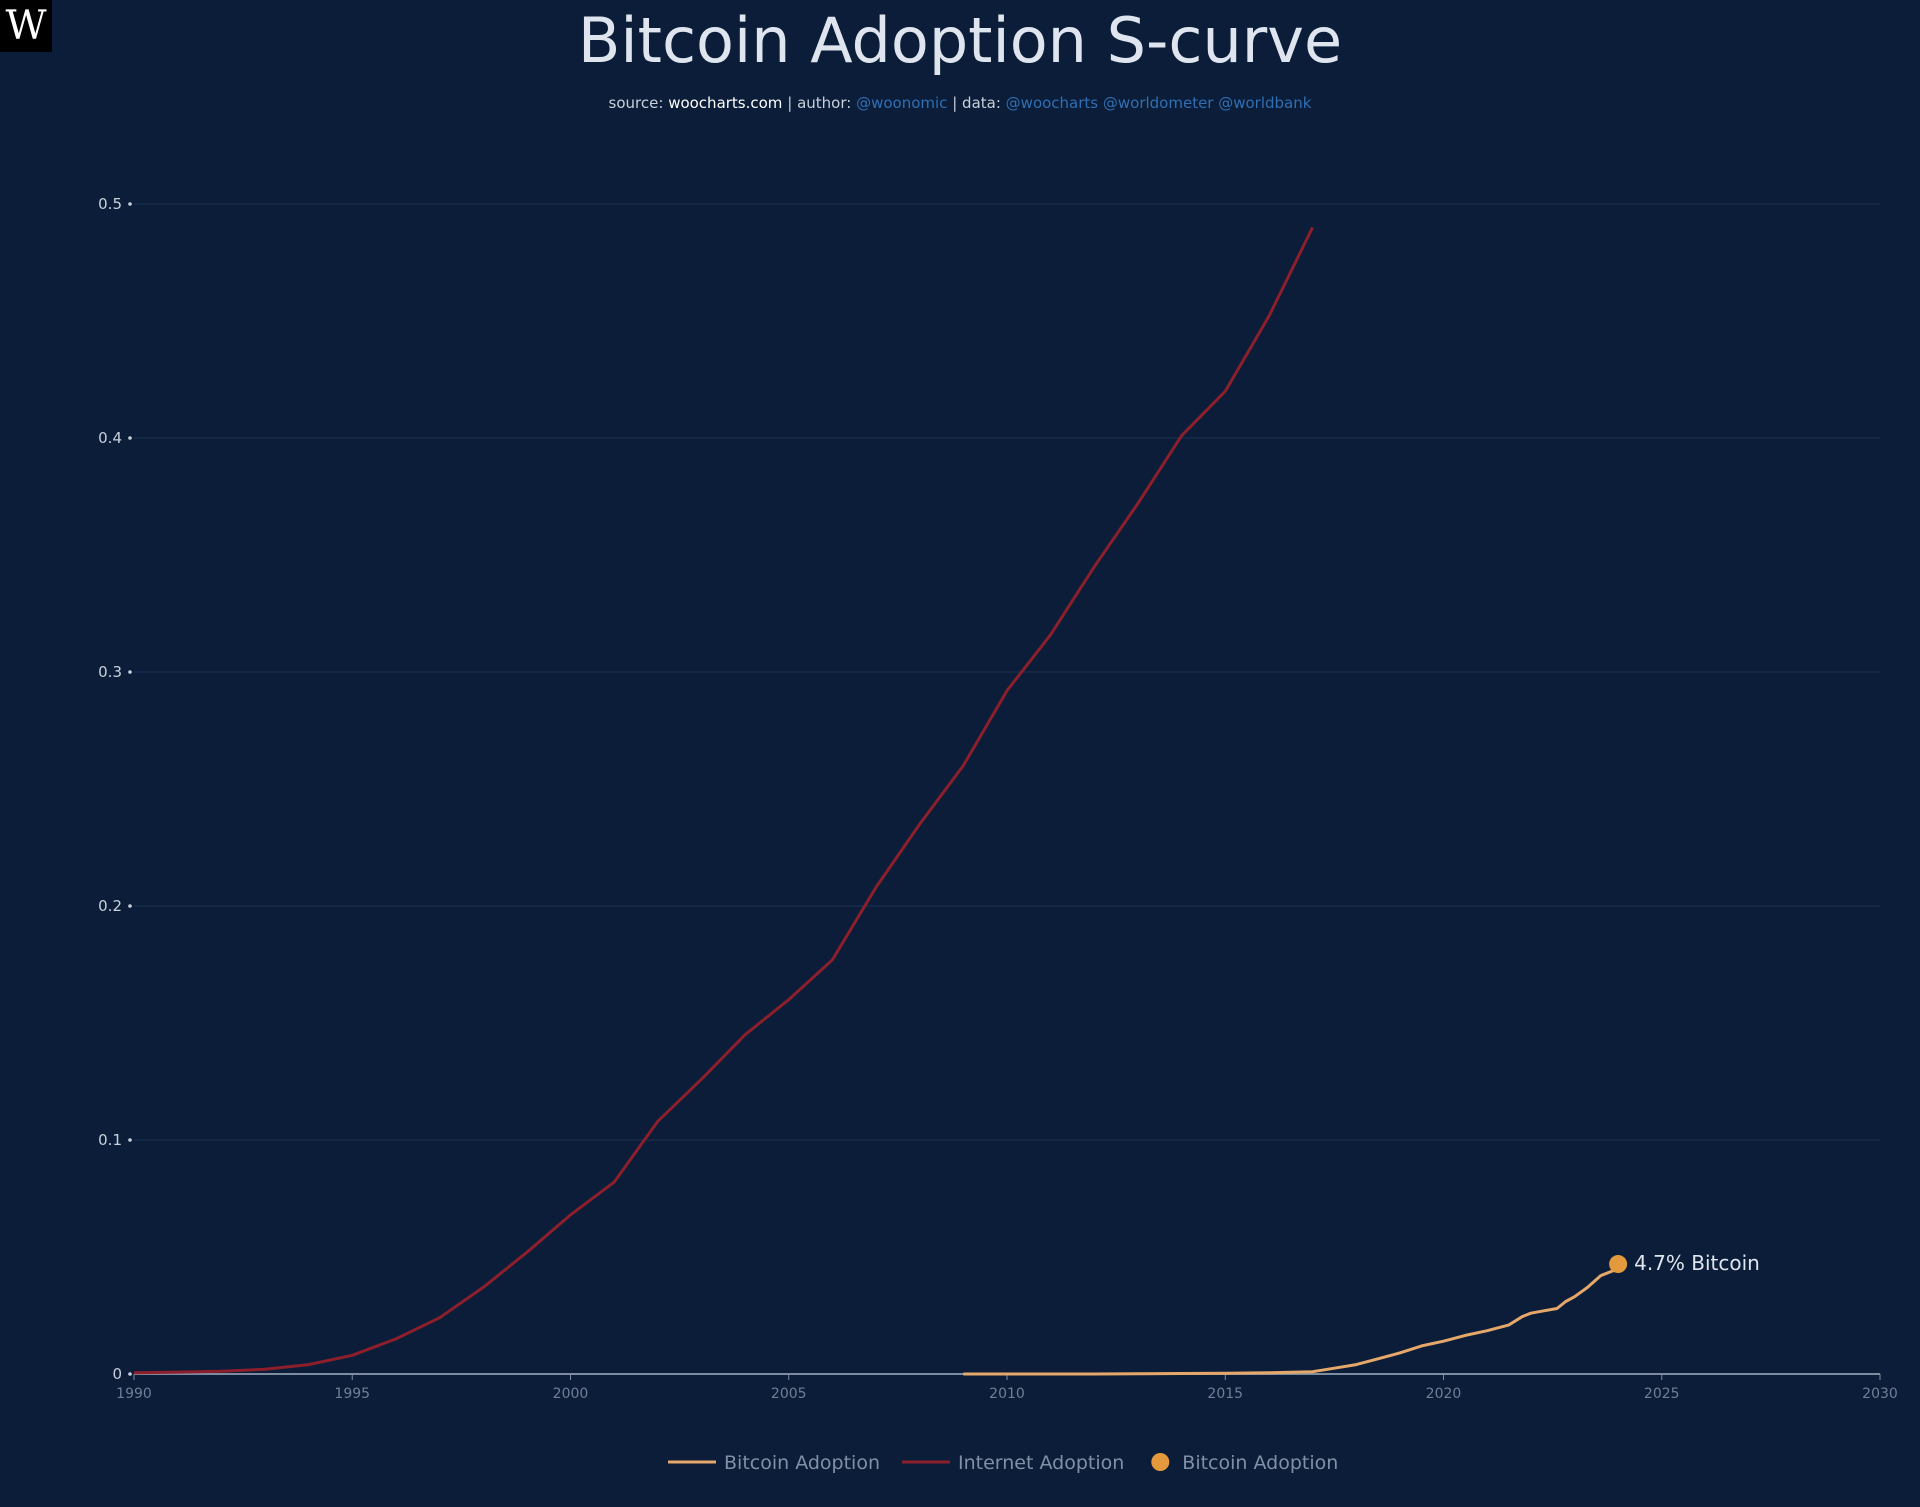  Describe the element at coordinates (824, 103) in the screenshot. I see `author-label: author:` at that location.